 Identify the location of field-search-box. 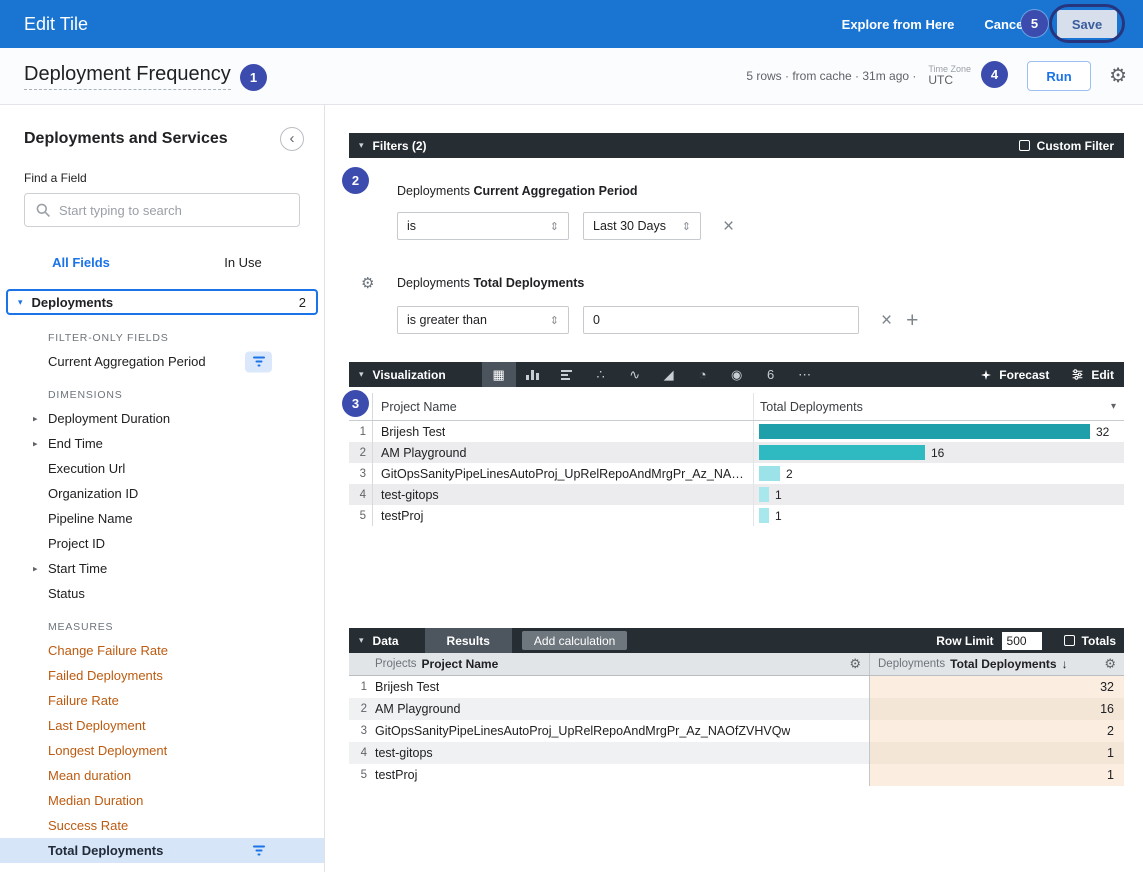
(162, 210).